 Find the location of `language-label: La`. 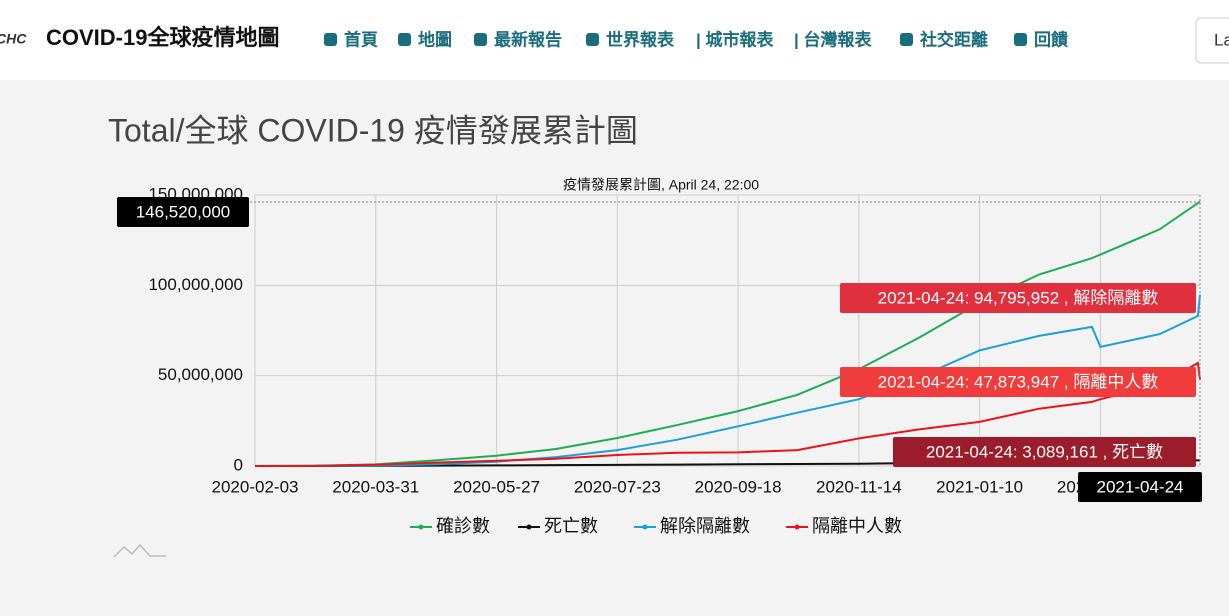

language-label: La is located at coordinates (1221, 39).